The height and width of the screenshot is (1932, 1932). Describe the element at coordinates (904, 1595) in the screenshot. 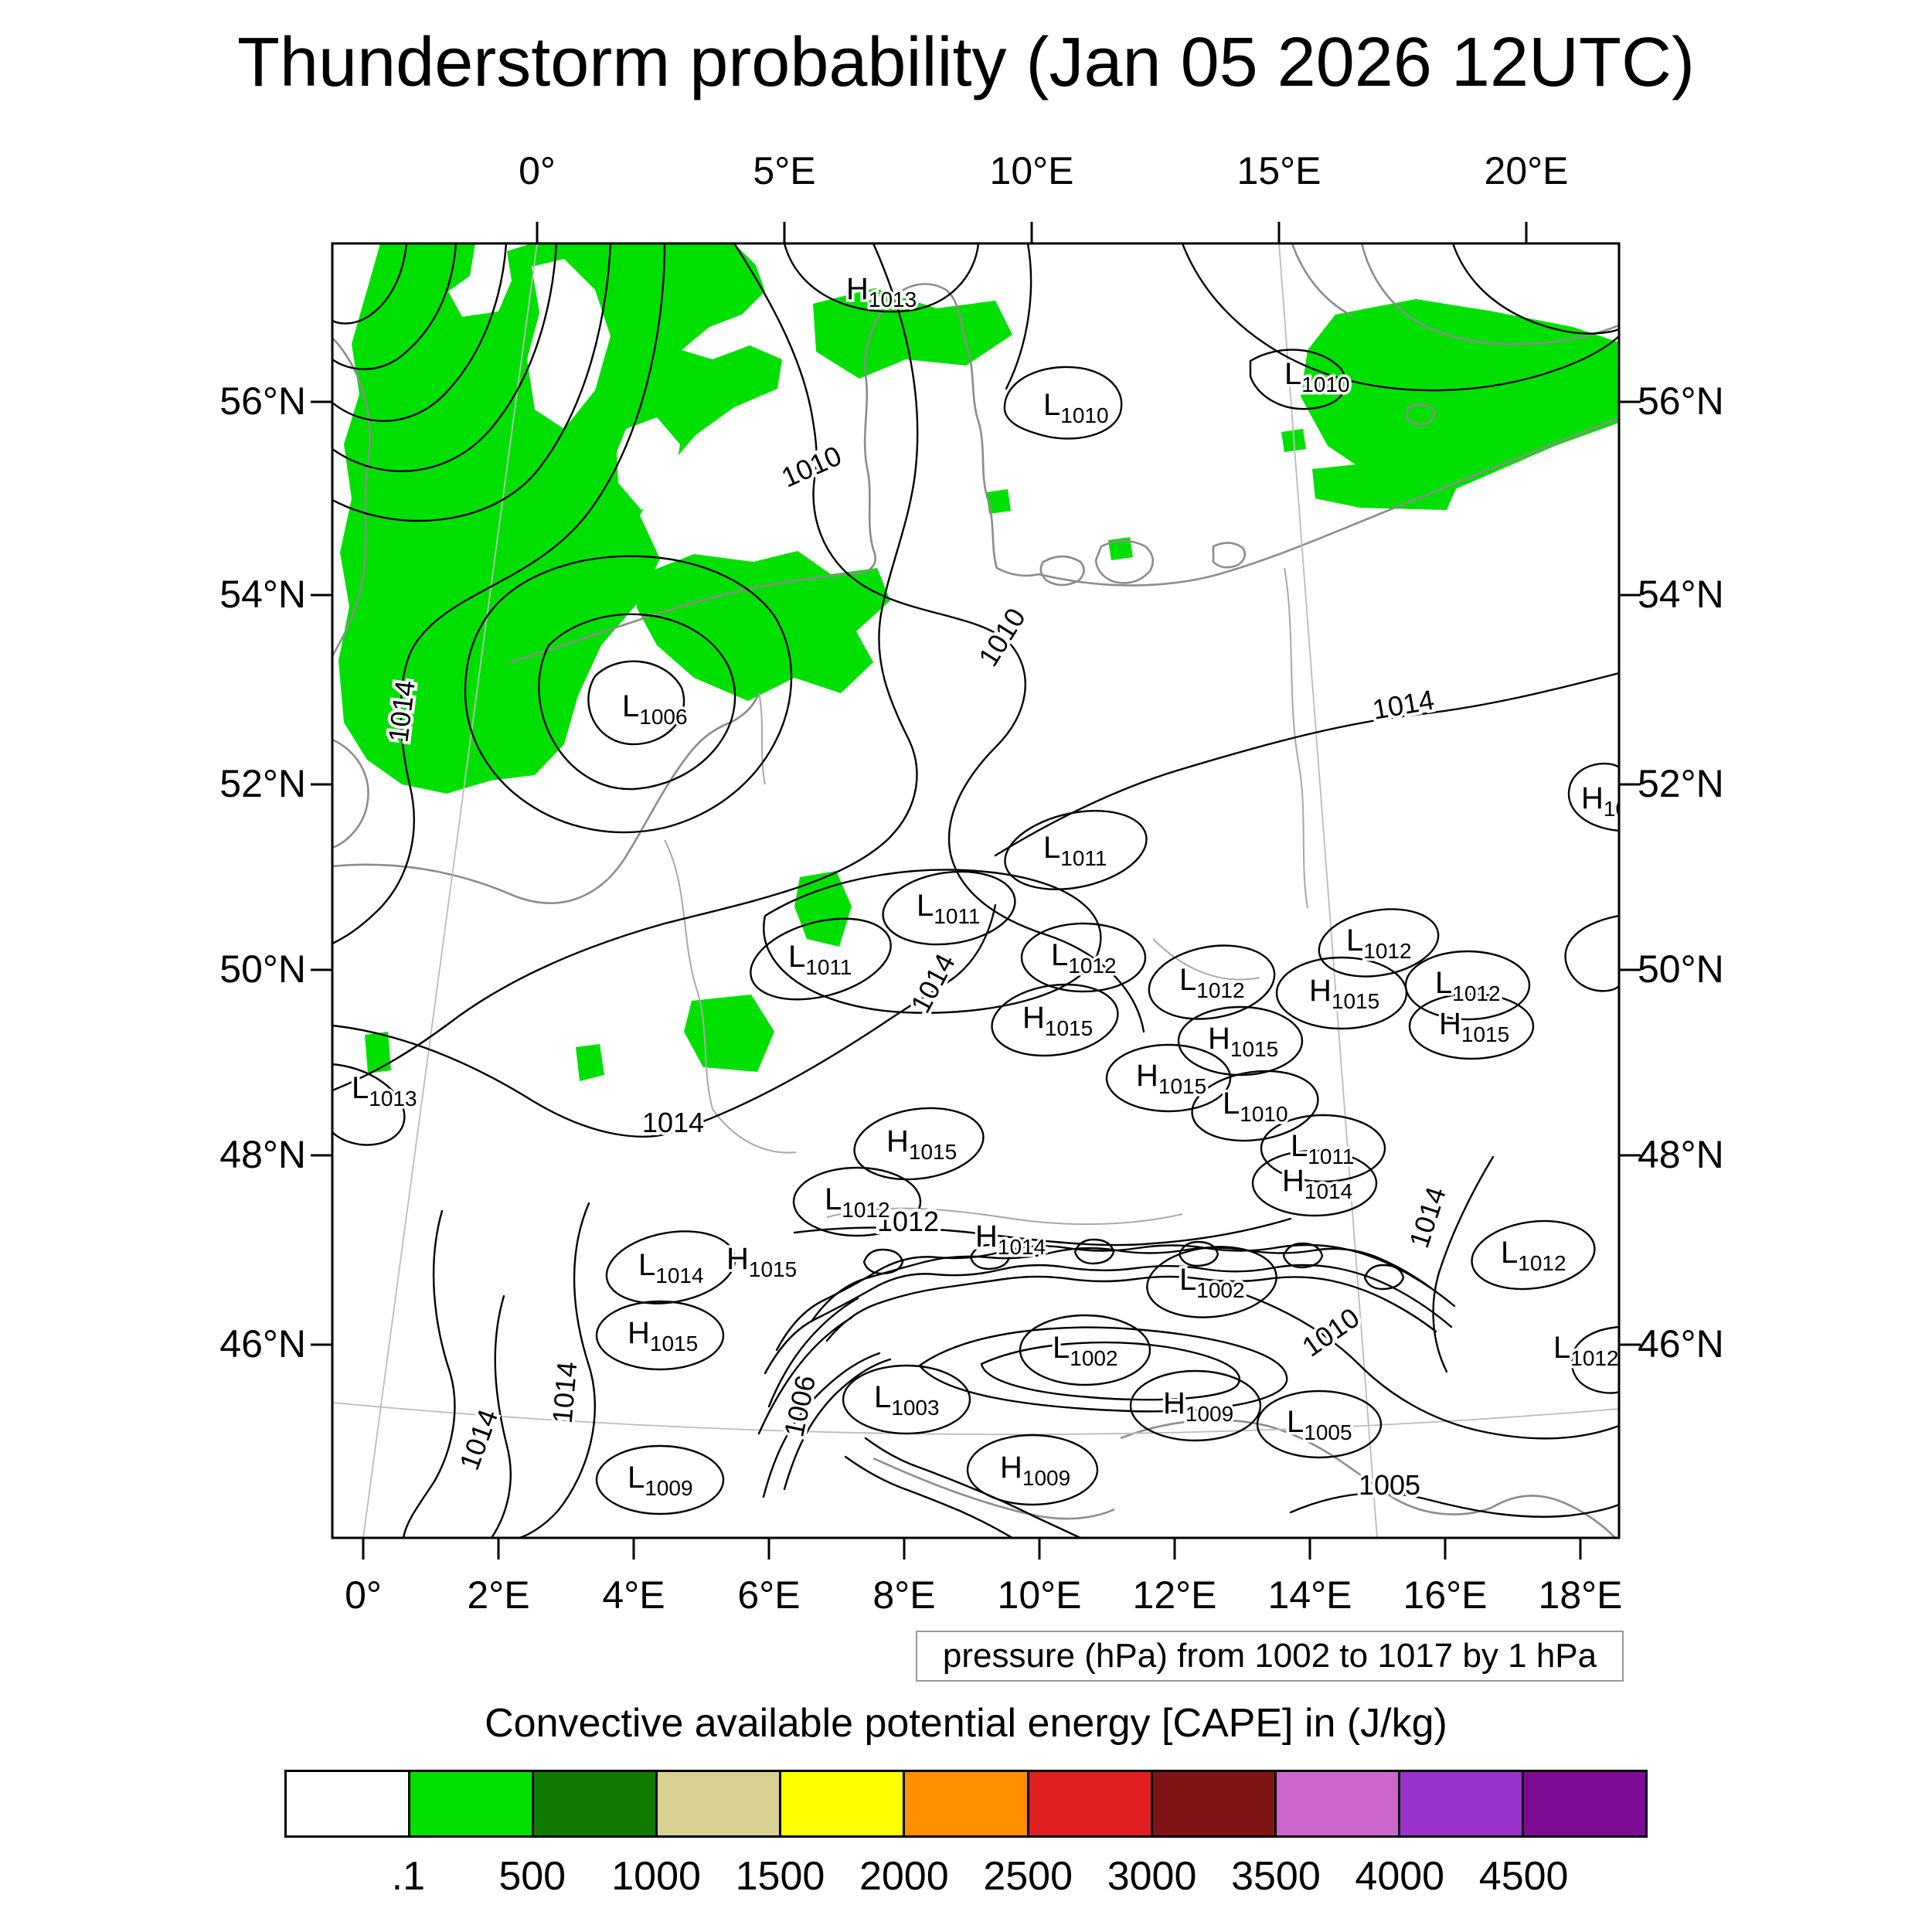

I see `axis-label: 8°E` at that location.